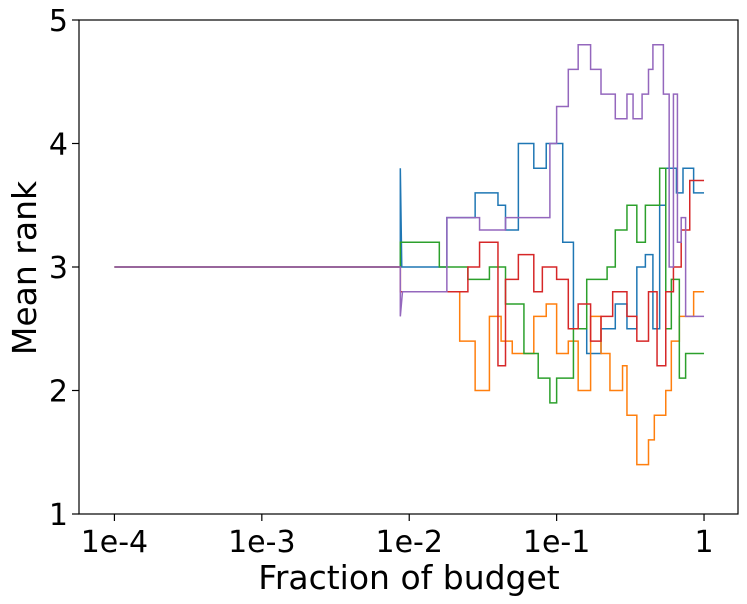  I want to click on y-axis-label: Mean rank, so click(24, 267).